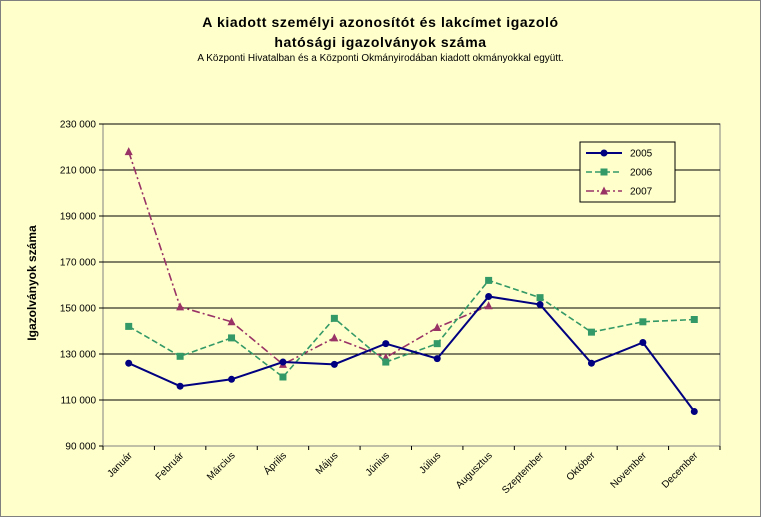  Describe the element at coordinates (80, 447) in the screenshot. I see `y-tick-label: 90 000` at that location.